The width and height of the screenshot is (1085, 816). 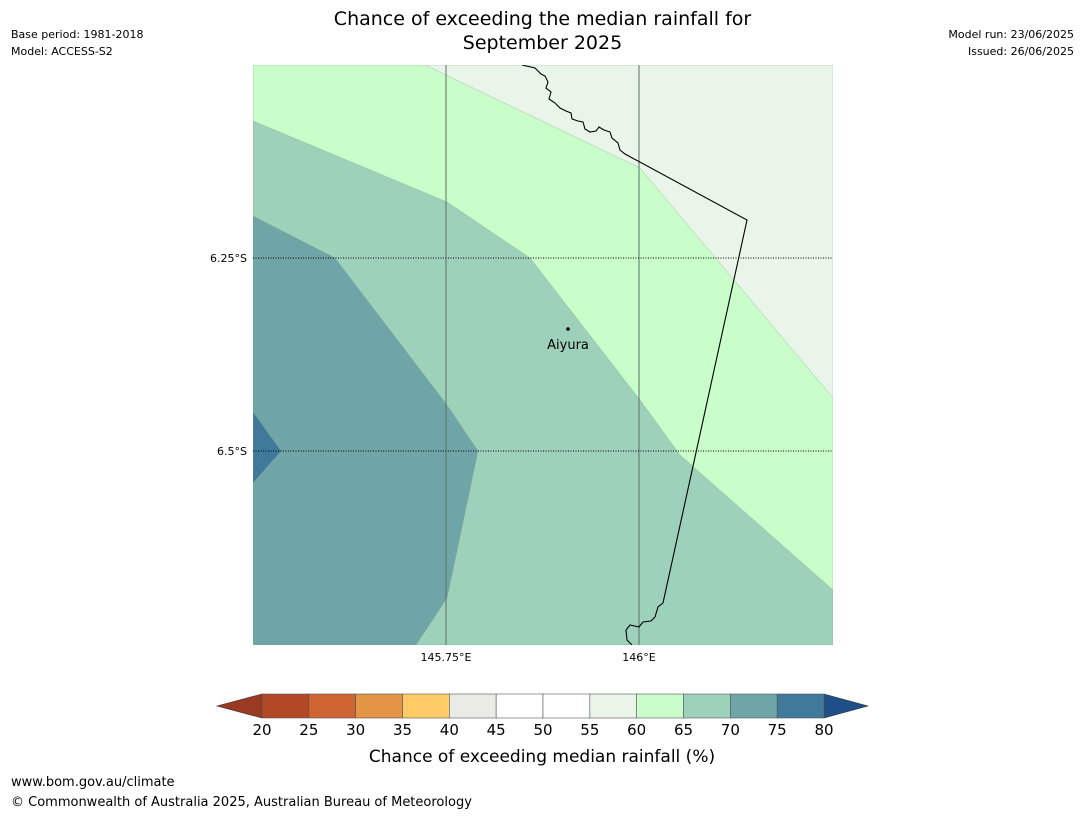 I want to click on colorbar-tick-label: 60, so click(x=636, y=730).